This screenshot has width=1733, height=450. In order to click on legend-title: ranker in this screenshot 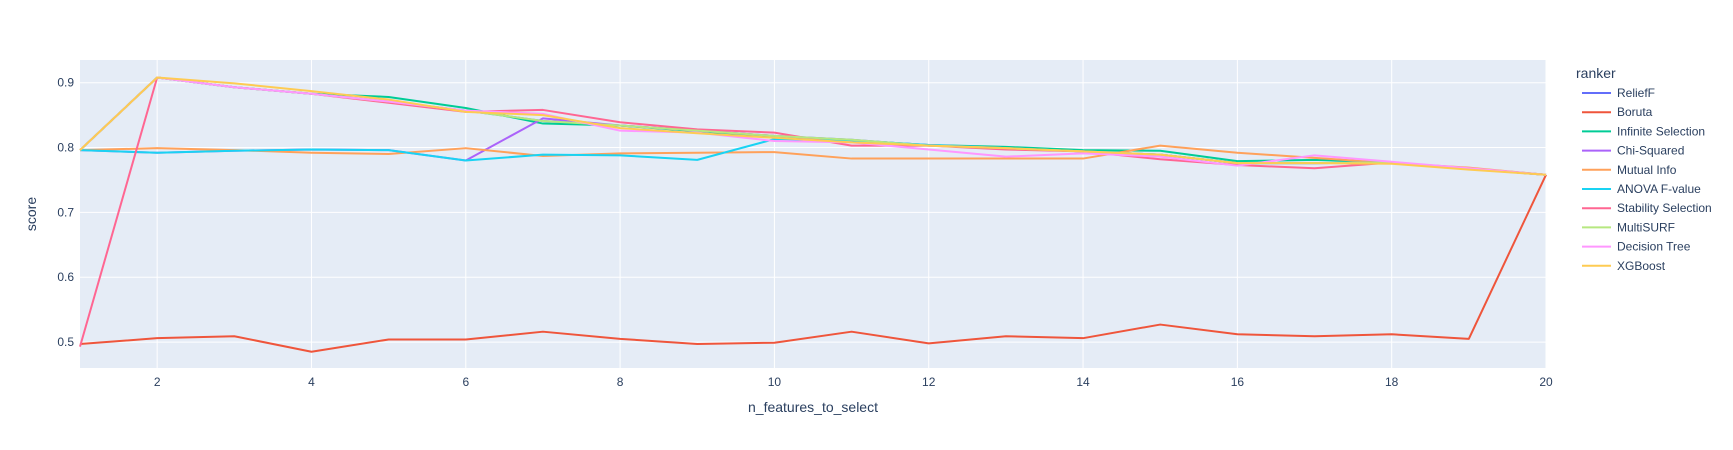, I will do `click(1596, 73)`.